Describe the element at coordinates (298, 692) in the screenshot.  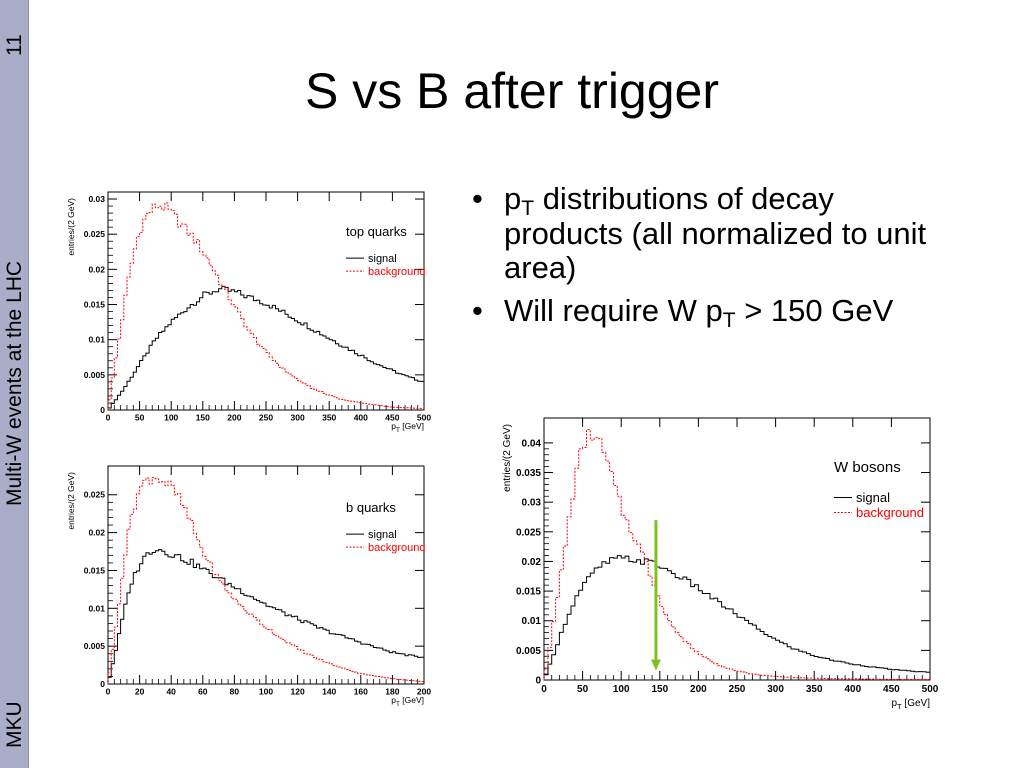
I see `x-tick-label: 120` at that location.